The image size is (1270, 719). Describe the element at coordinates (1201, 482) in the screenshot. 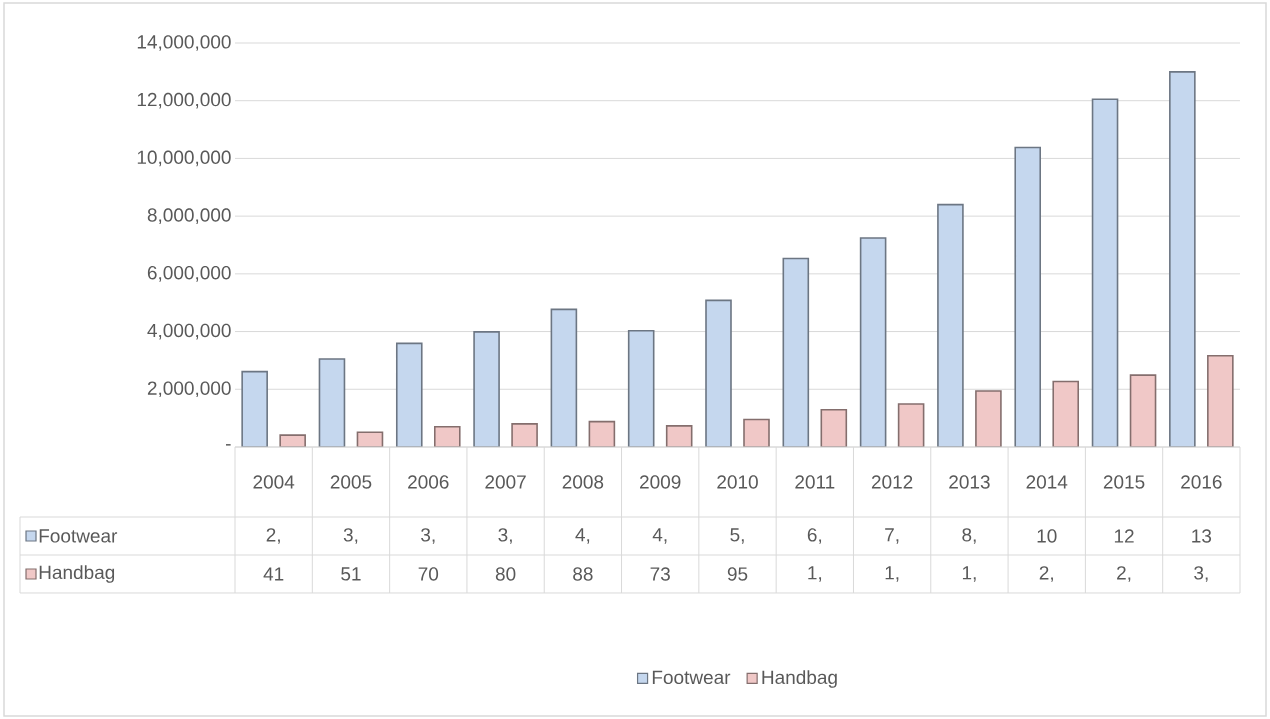

I see `x-tick-label: 2016` at that location.